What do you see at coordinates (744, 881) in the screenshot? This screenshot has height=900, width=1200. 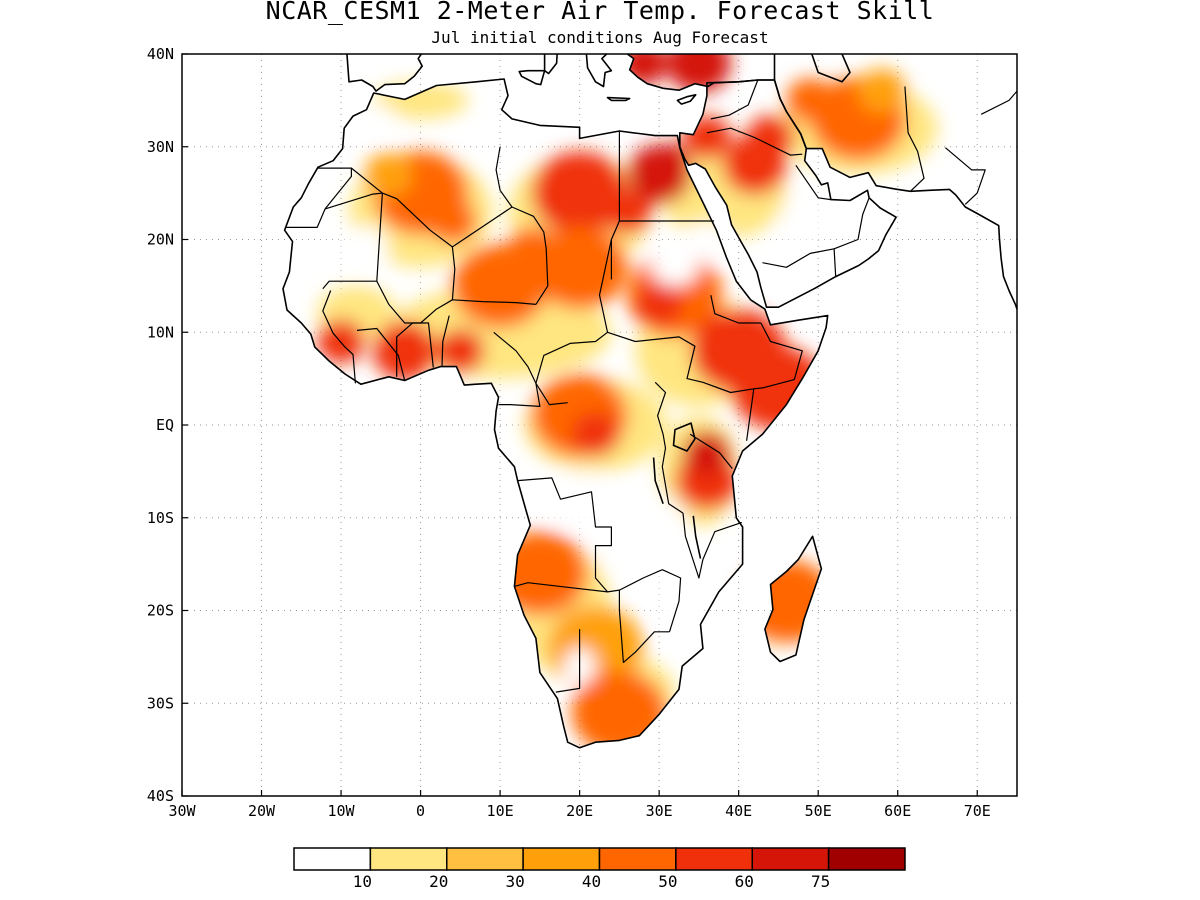 I see `colorbar-label: 60` at bounding box center [744, 881].